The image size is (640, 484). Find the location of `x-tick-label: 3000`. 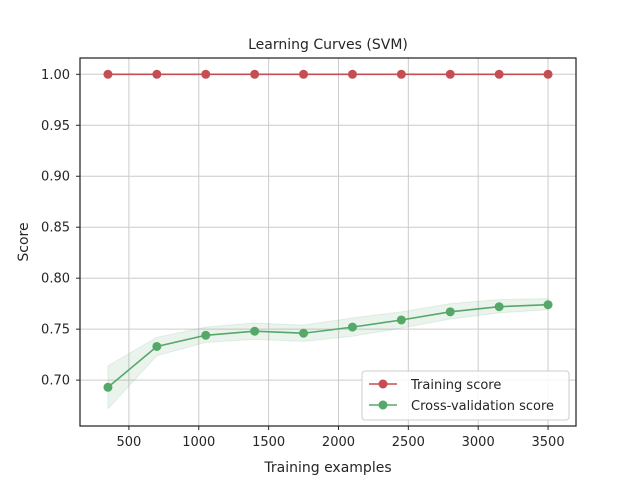

x-tick-label: 3000 is located at coordinates (478, 442).